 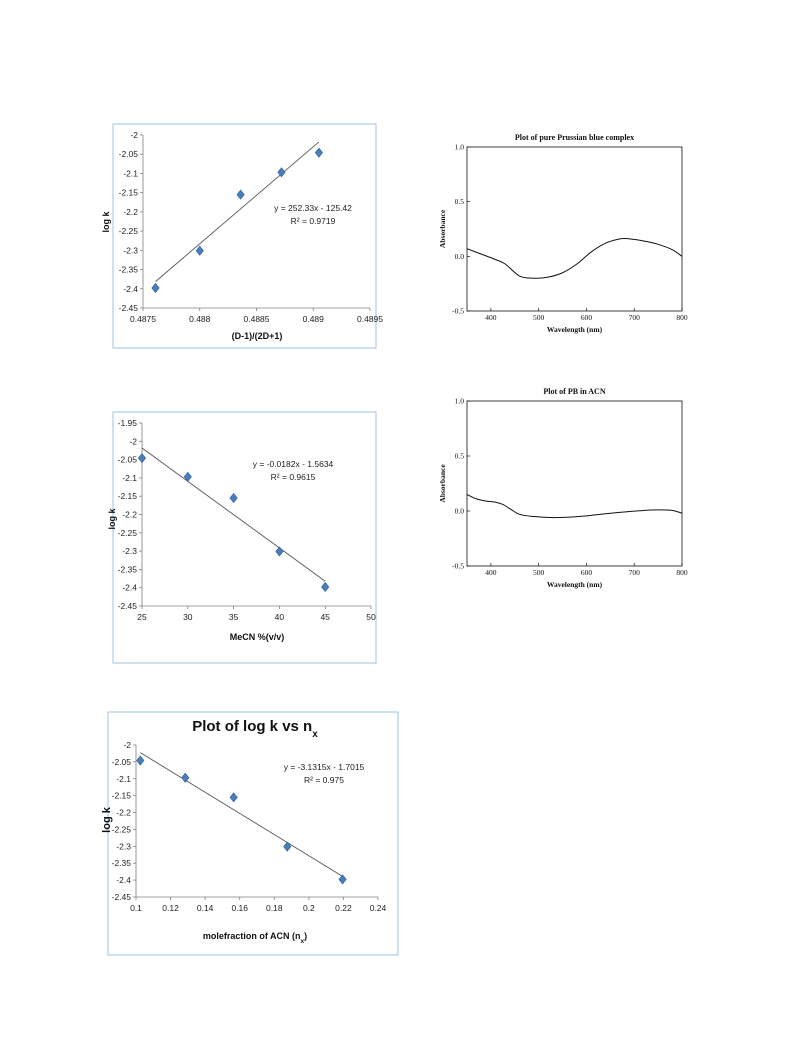 I want to click on x-axis-label-subscript: x, so click(x=303, y=941).